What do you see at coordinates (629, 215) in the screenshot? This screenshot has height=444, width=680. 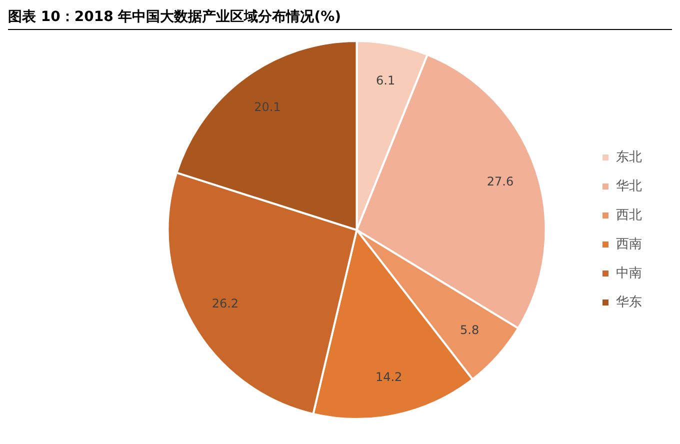 I see `legend-label: 西北` at bounding box center [629, 215].